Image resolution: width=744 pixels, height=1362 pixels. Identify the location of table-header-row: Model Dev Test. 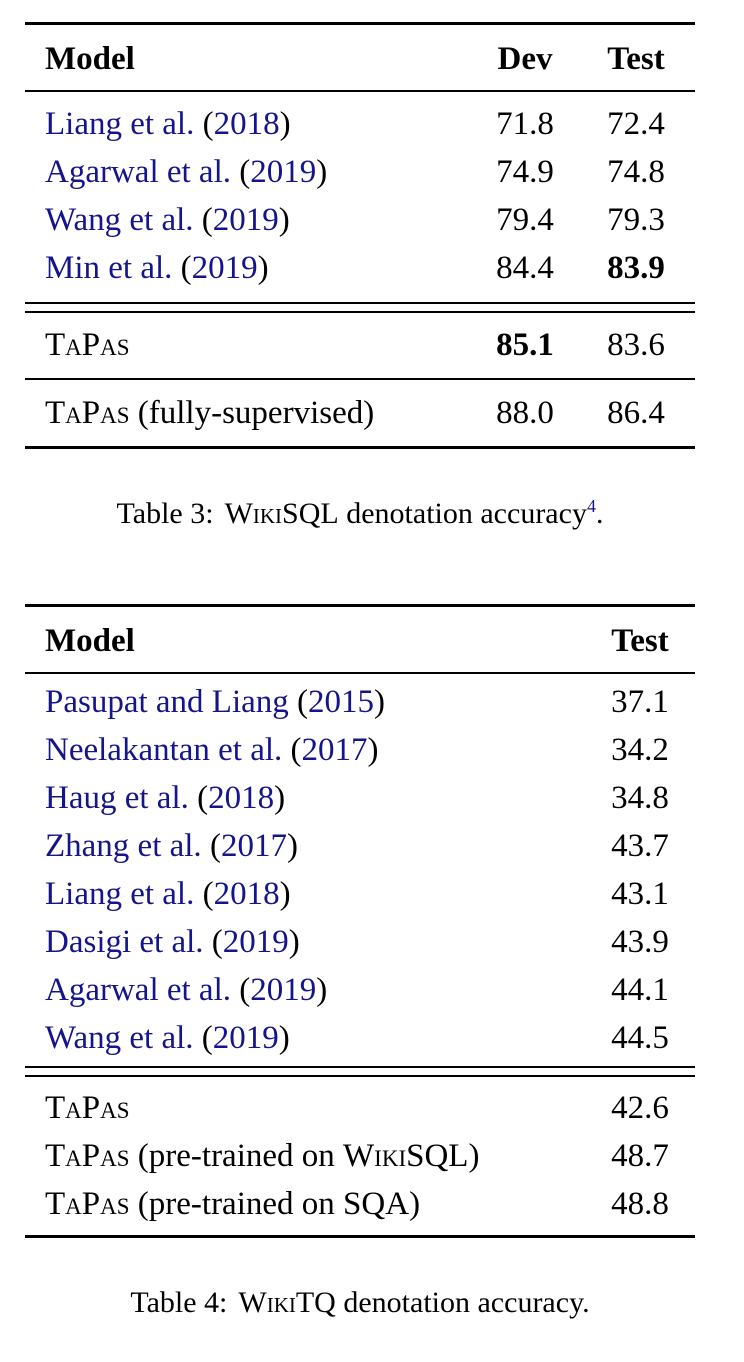
(360, 57).